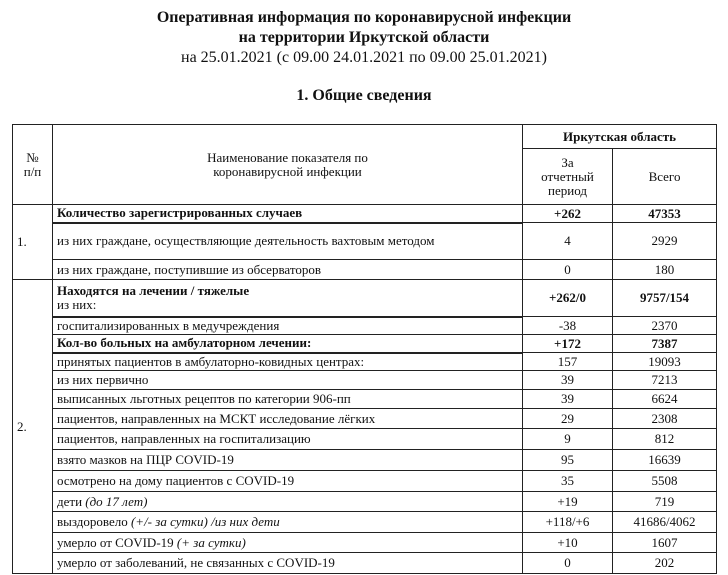 This screenshot has width=728, height=575. I want to click on row-label-note: (+ за сутки), so click(211, 542).